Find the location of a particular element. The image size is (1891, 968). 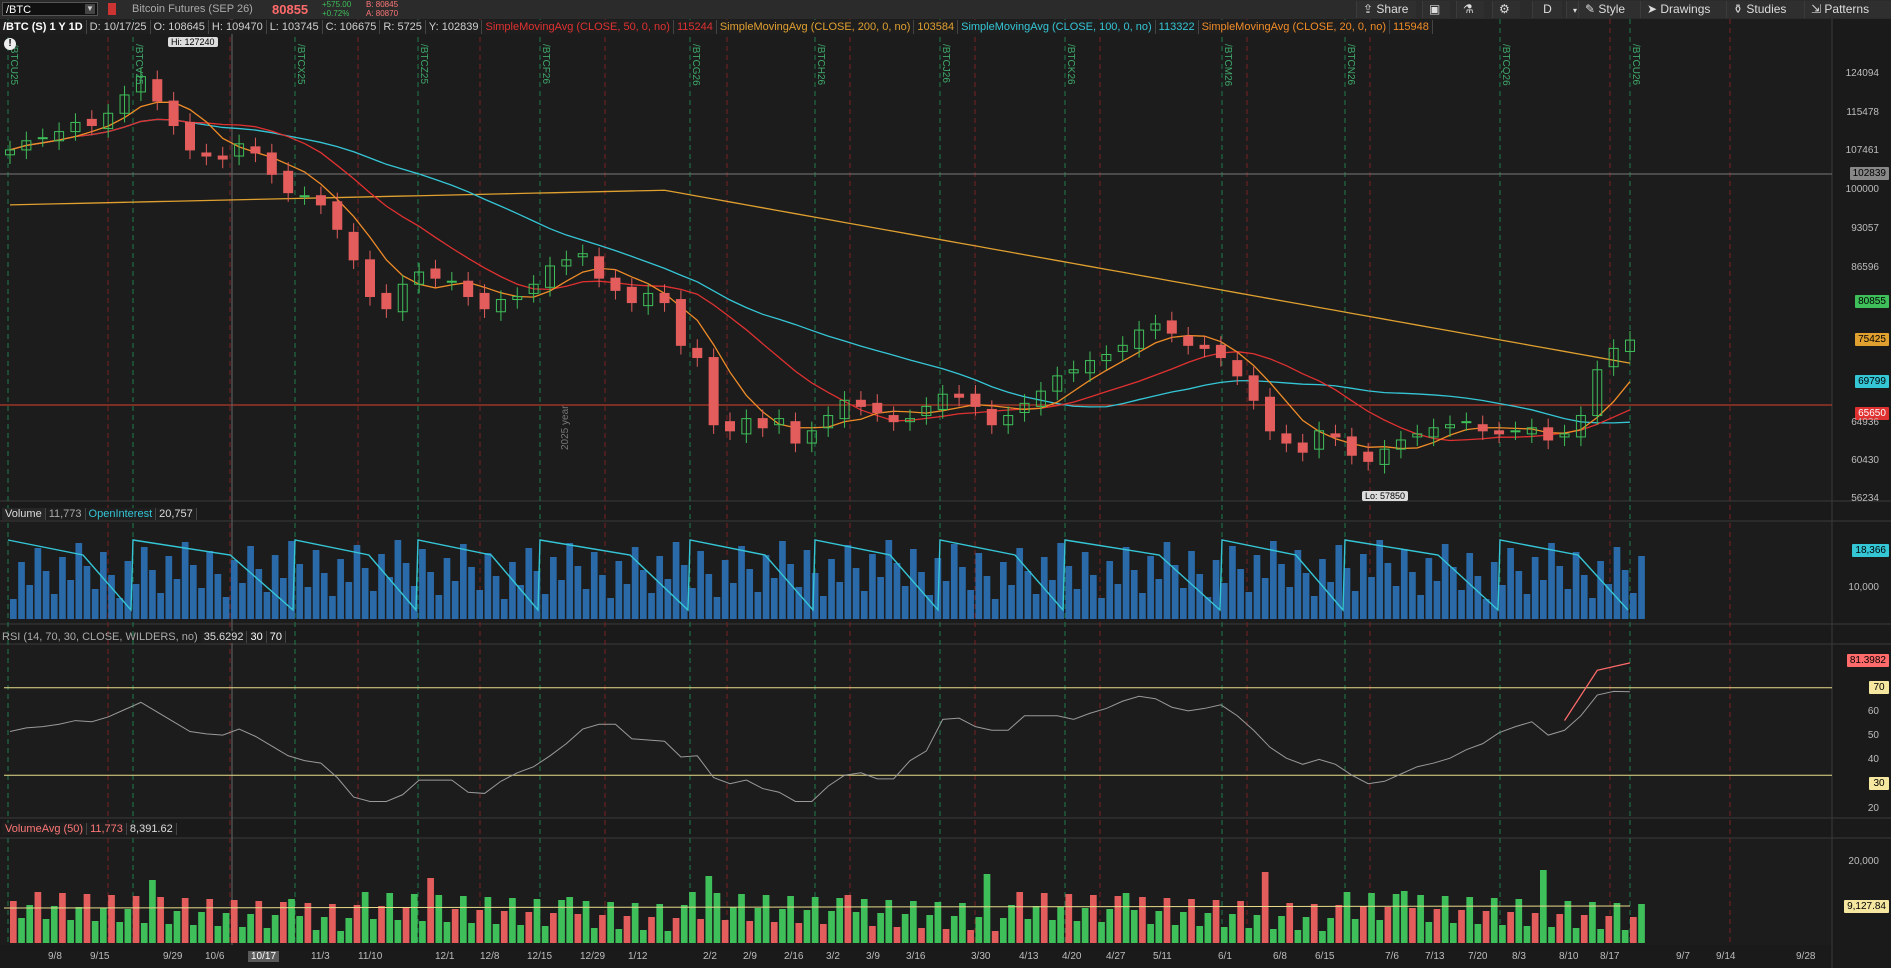

volume-title: Volume is located at coordinates (24, 514).